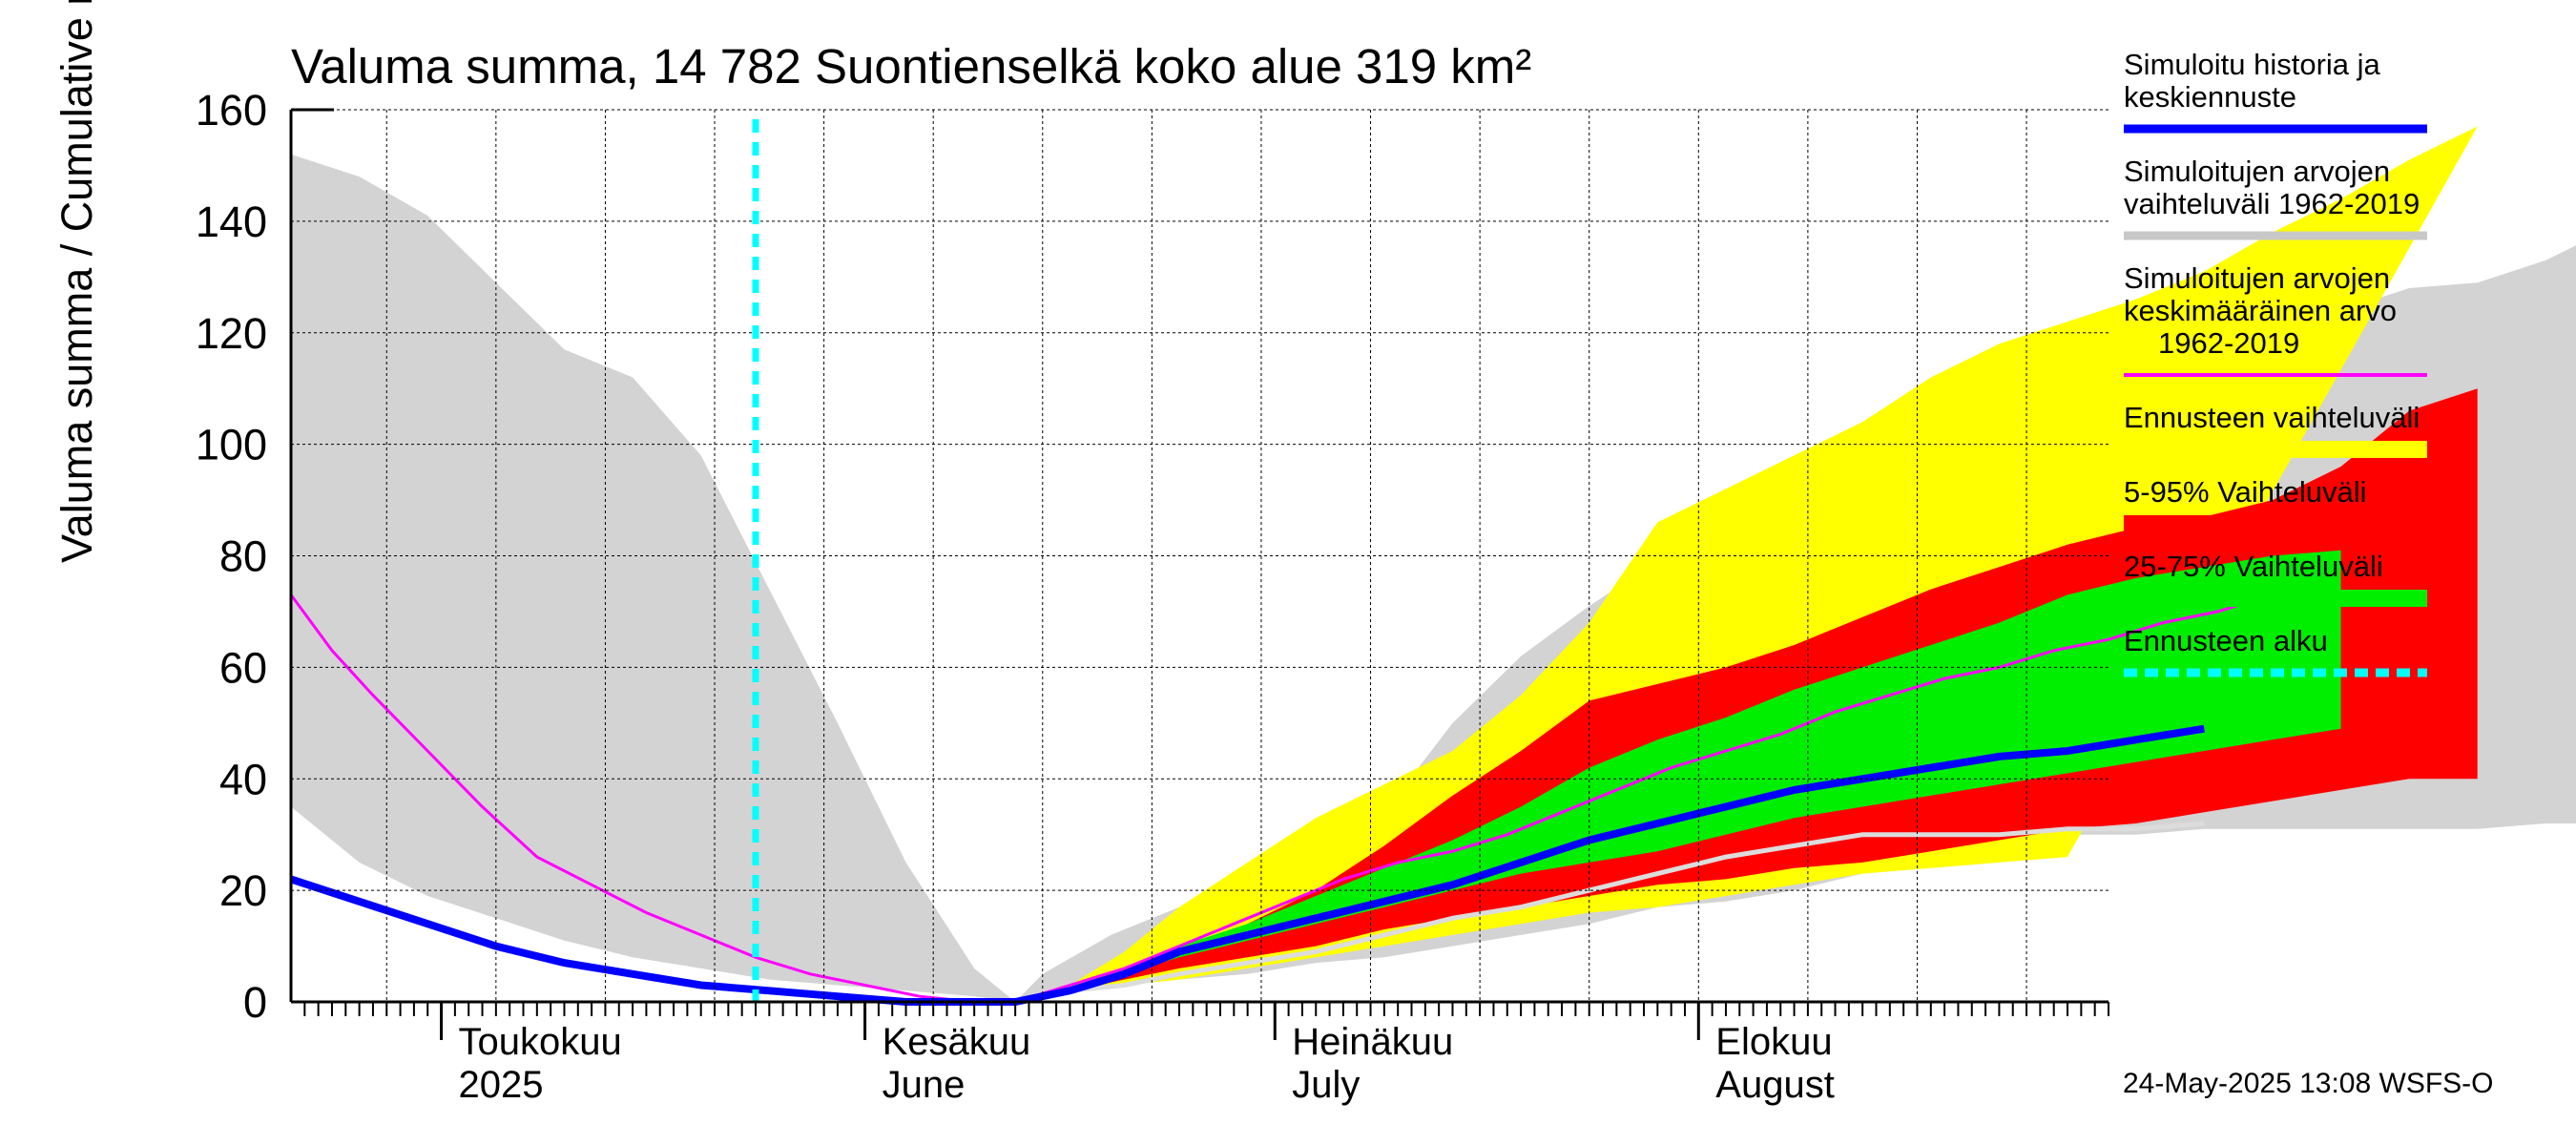 The height and width of the screenshot is (1145, 2576). I want to click on y-tick-label: 40, so click(243, 779).